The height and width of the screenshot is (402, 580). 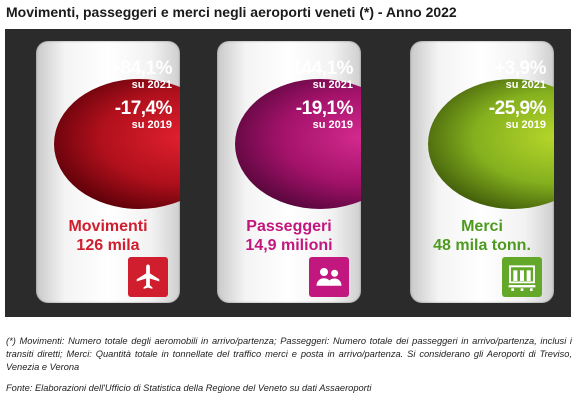 What do you see at coordinates (482, 245) in the screenshot?
I see `card-value: 48 mila tonn.` at bounding box center [482, 245].